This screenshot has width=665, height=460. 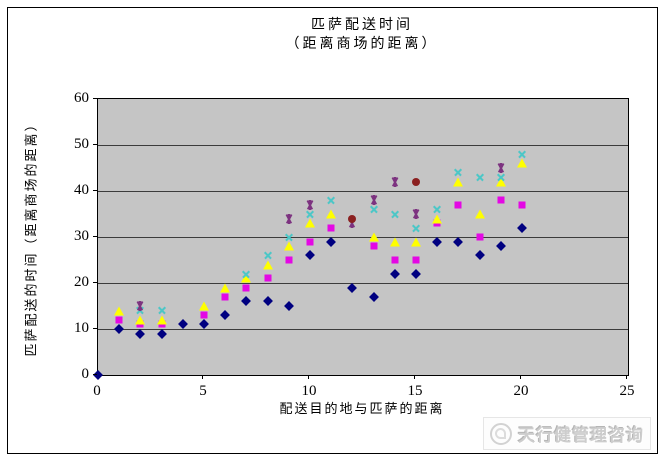 What do you see at coordinates (81, 144) in the screenshot?
I see `y-tick-label: 50` at bounding box center [81, 144].